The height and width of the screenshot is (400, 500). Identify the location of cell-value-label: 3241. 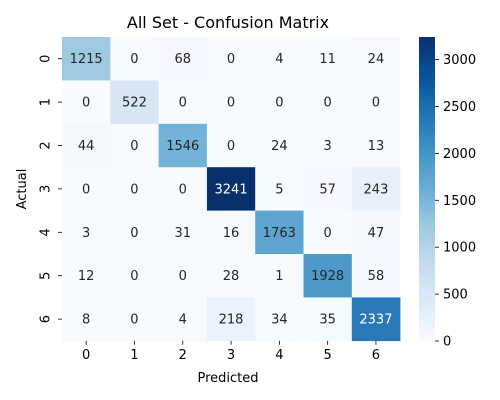
(231, 189).